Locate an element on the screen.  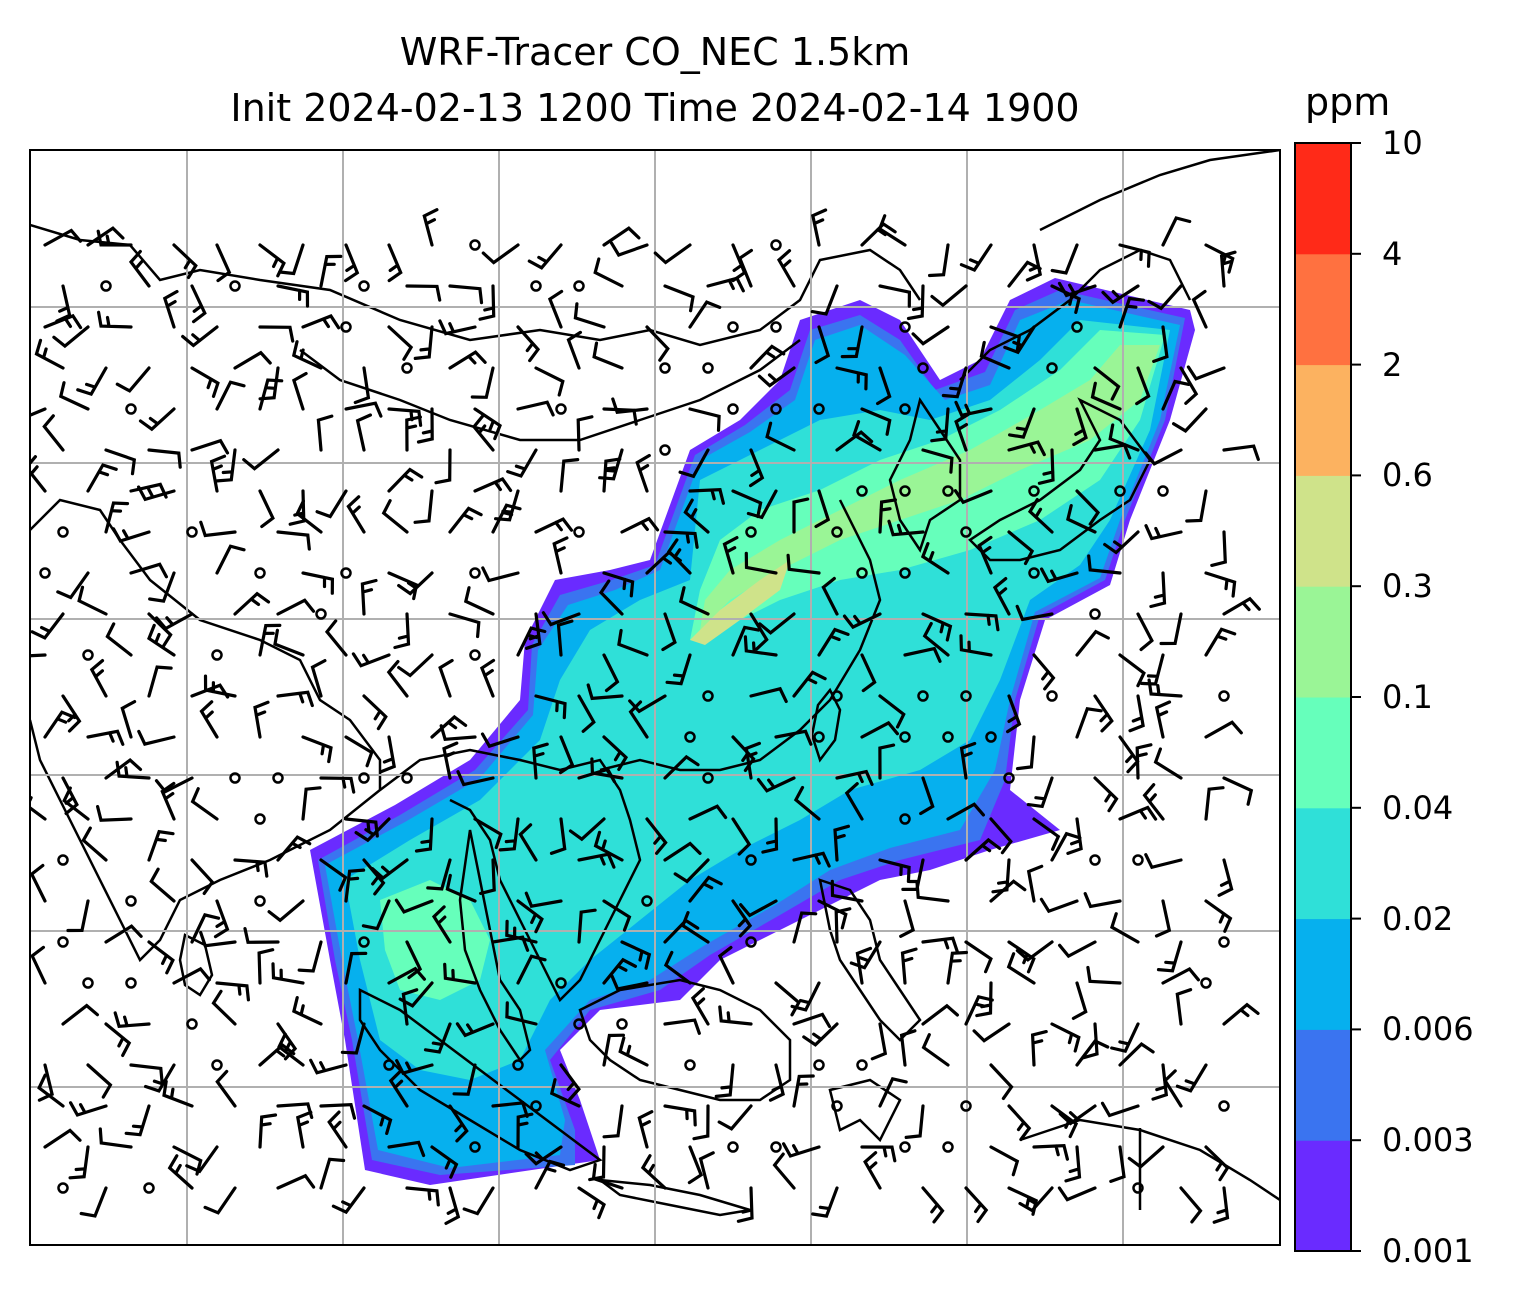
coastline-korea-coast is located at coordinates (1075, 314).